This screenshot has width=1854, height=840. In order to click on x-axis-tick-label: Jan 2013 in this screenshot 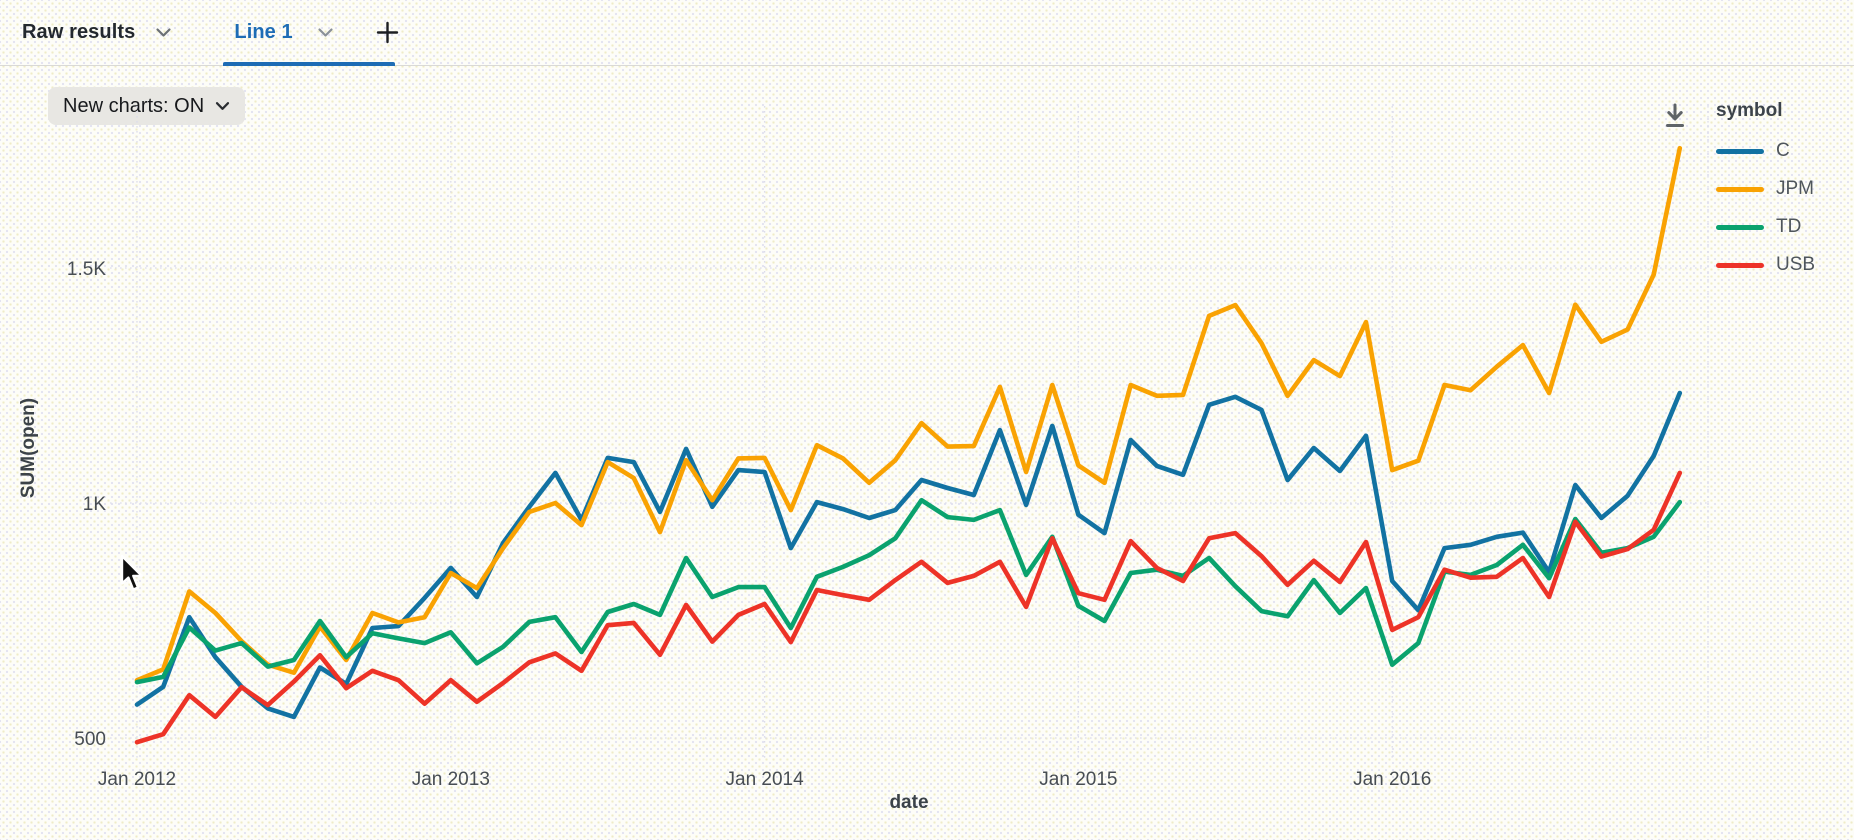, I will do `click(451, 779)`.